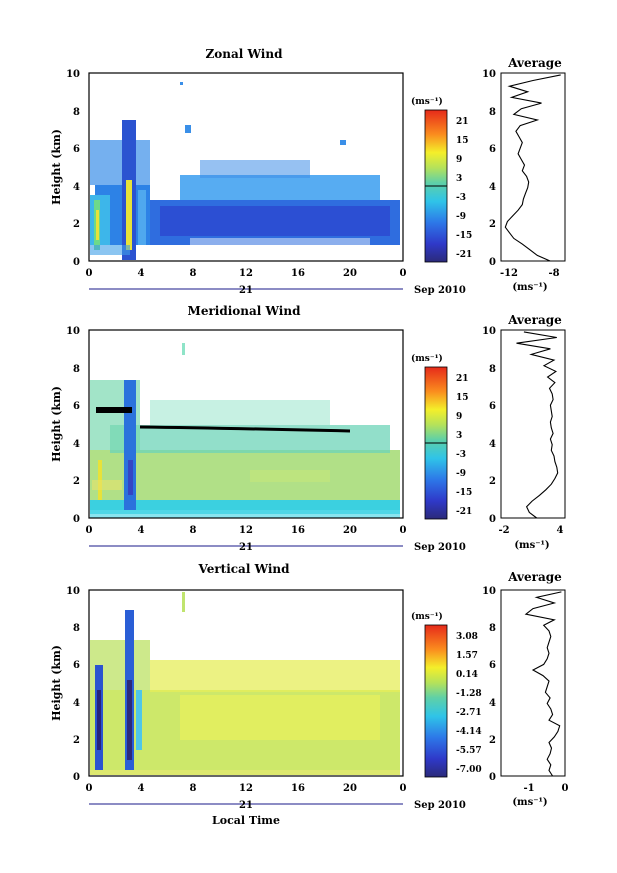 This screenshot has height=873, width=617. Describe the element at coordinates (245, 171) in the screenshot. I see `heatmap-field` at that location.